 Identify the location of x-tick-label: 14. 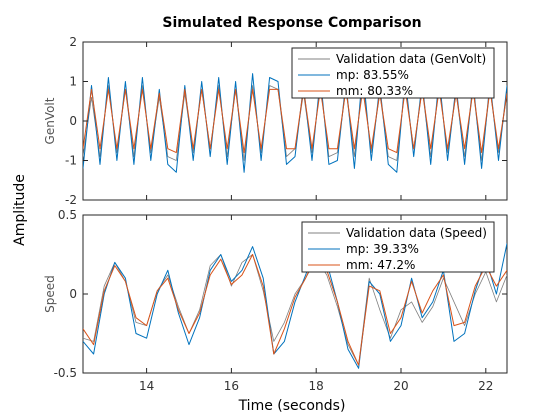
(146, 386).